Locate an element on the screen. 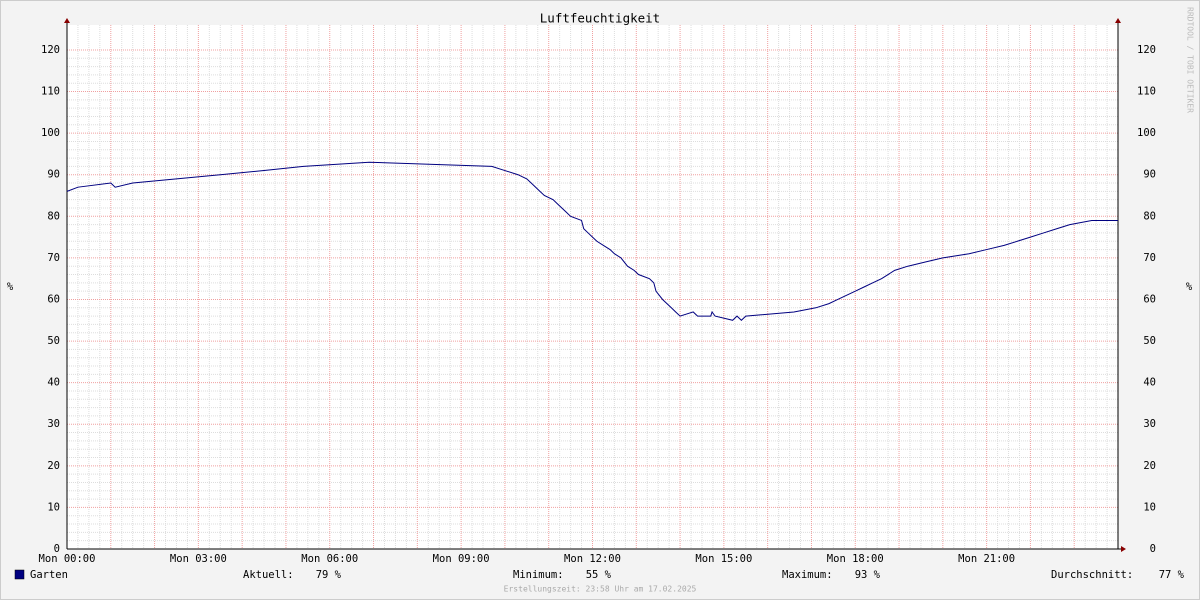 The width and height of the screenshot is (1200, 600). y2-tick-label: 40 is located at coordinates (1149, 383).